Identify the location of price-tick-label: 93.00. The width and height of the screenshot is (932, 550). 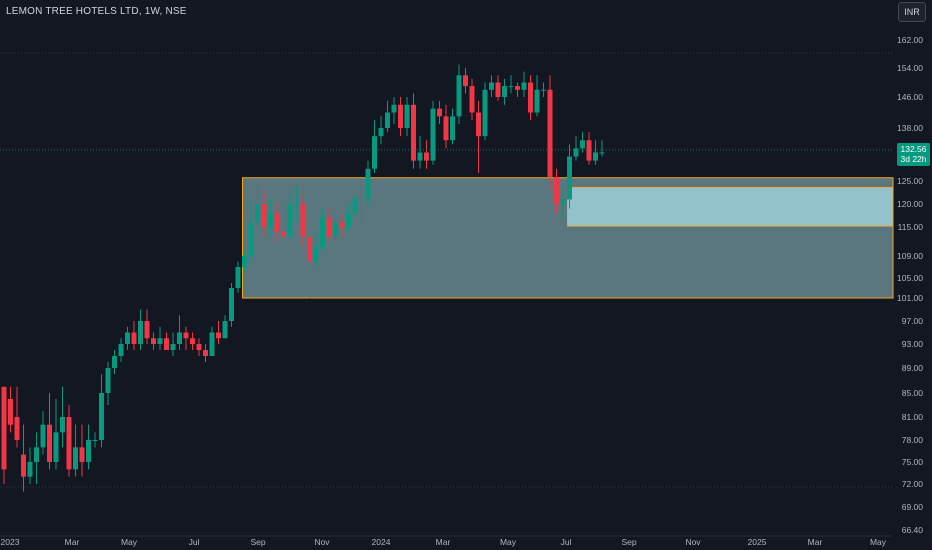
(913, 344).